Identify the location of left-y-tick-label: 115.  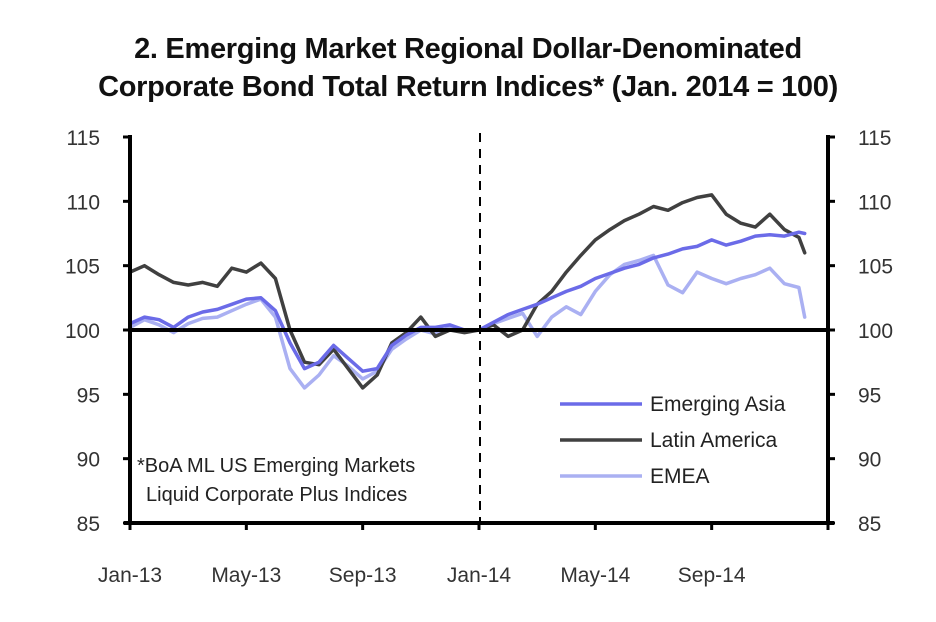
(83, 138).